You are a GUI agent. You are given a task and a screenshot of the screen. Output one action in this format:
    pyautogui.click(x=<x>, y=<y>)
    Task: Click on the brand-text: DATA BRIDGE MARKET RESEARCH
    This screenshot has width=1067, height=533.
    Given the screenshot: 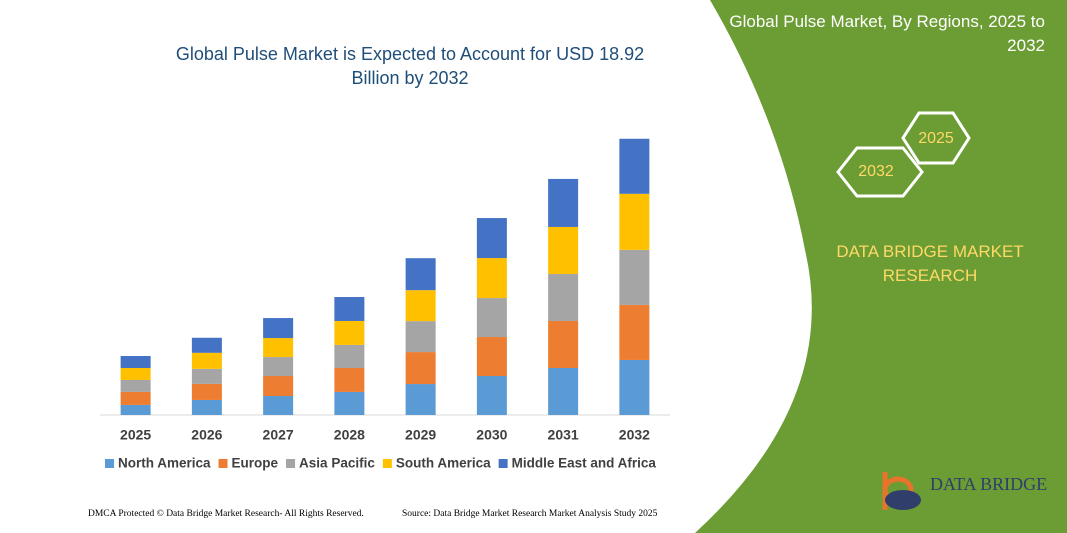 What is the action you would take?
    pyautogui.click(x=930, y=263)
    